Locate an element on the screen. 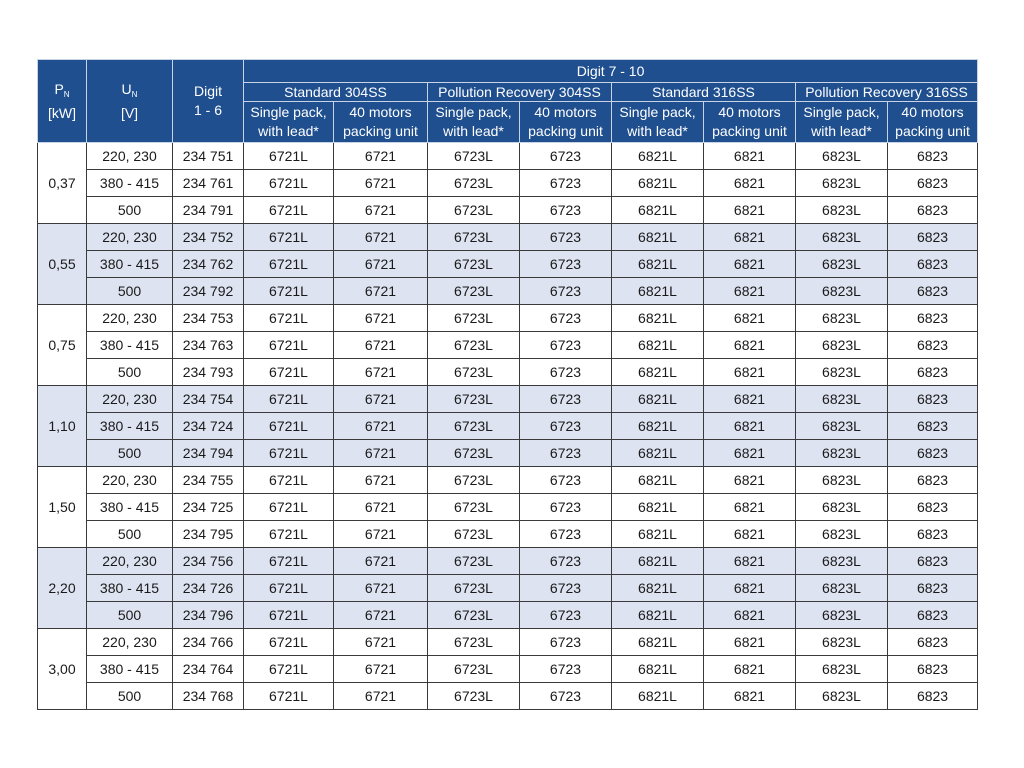  digit-range: 1 - 6 is located at coordinates (207, 110).